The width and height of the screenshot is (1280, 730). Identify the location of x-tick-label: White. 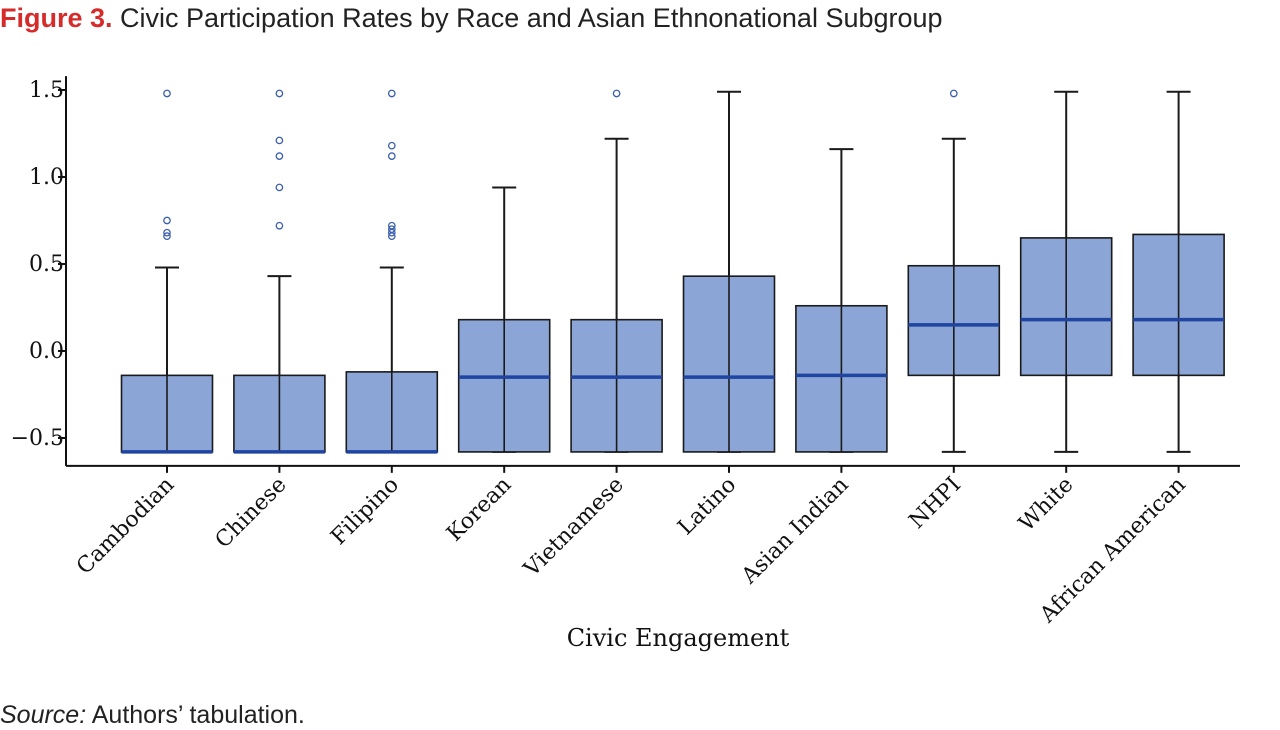
(1046, 504).